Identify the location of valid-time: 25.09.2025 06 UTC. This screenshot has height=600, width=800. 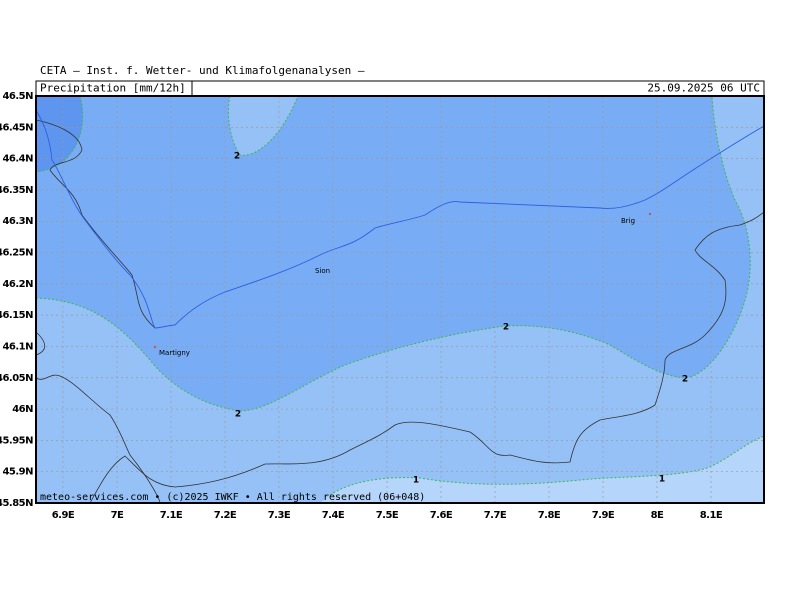
(703, 88).